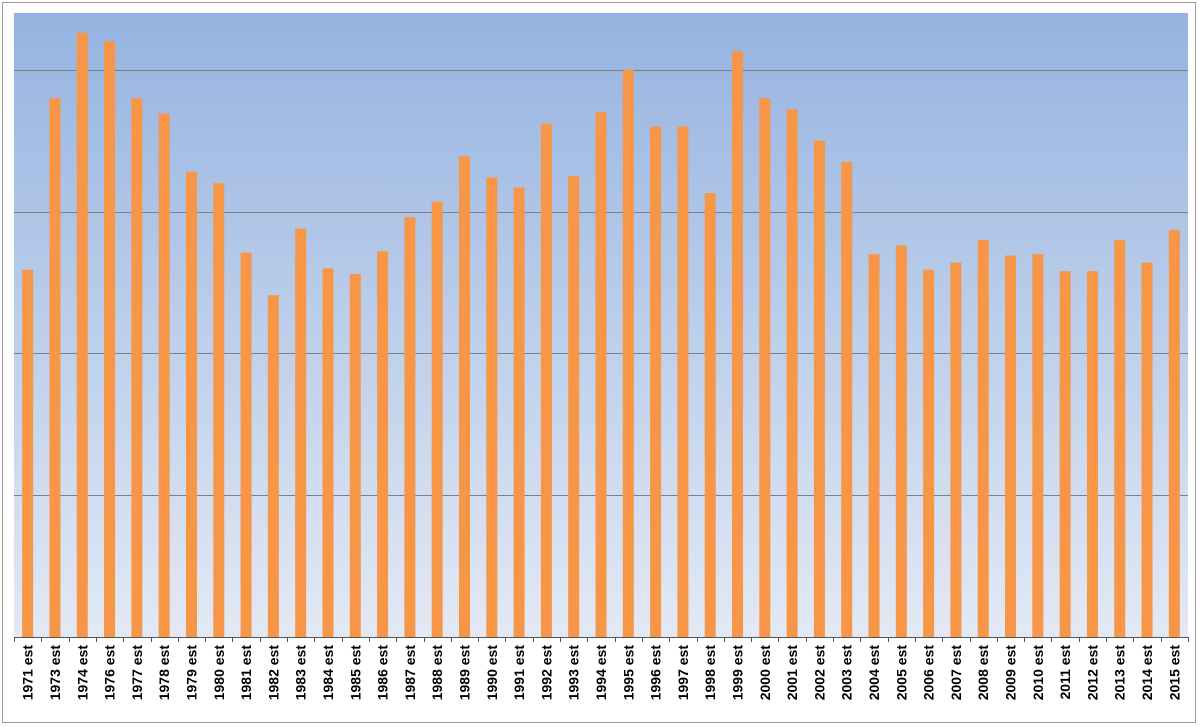 The image size is (1200, 727). Describe the element at coordinates (656, 673) in the screenshot. I see `x-tick-label: 1996 est` at that location.